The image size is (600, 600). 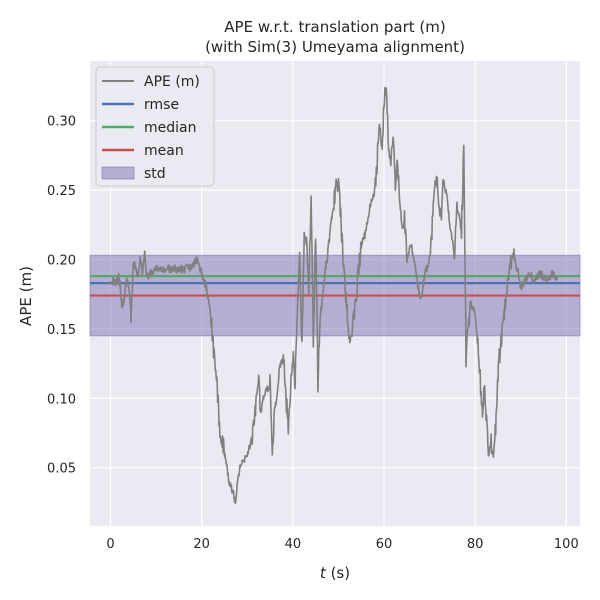 What do you see at coordinates (61, 122) in the screenshot?
I see `y-tick-label: 0.30` at bounding box center [61, 122].